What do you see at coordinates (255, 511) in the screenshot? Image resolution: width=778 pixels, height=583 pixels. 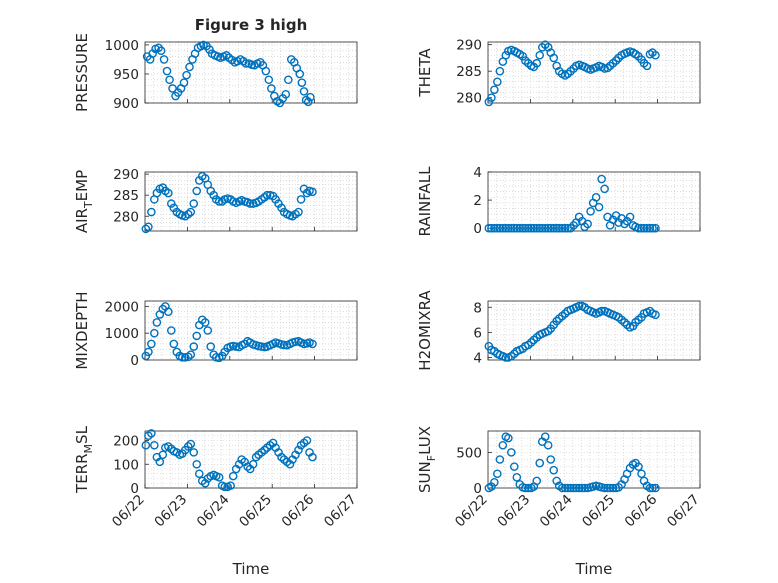 I see `x-tick-label: 06/25` at bounding box center [255, 511].